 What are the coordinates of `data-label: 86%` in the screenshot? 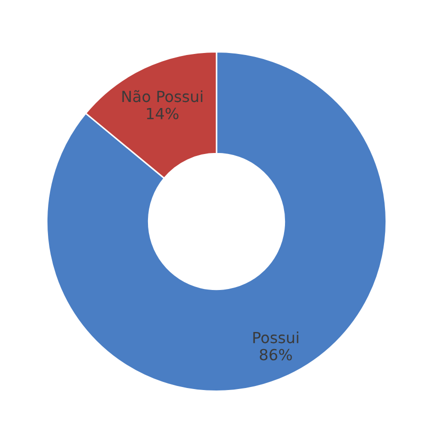 It's located at (276, 354).